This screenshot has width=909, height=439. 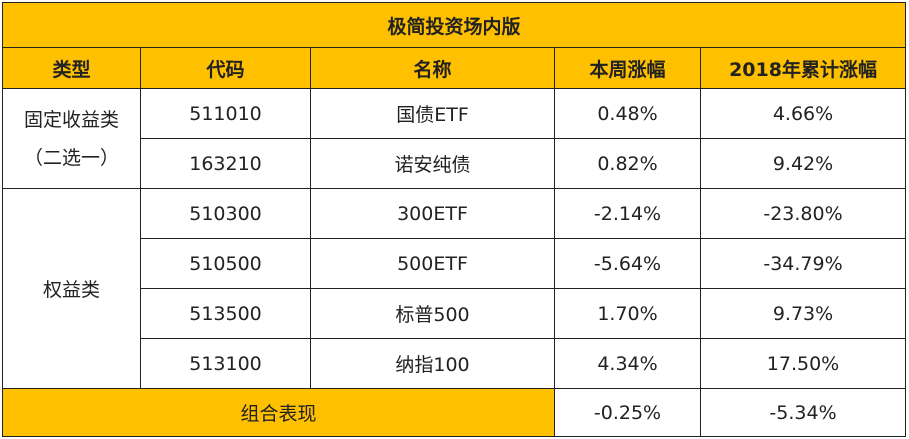 What do you see at coordinates (803, 68) in the screenshot?
I see `header-ytd-change: 2018年累计涨幅` at bounding box center [803, 68].